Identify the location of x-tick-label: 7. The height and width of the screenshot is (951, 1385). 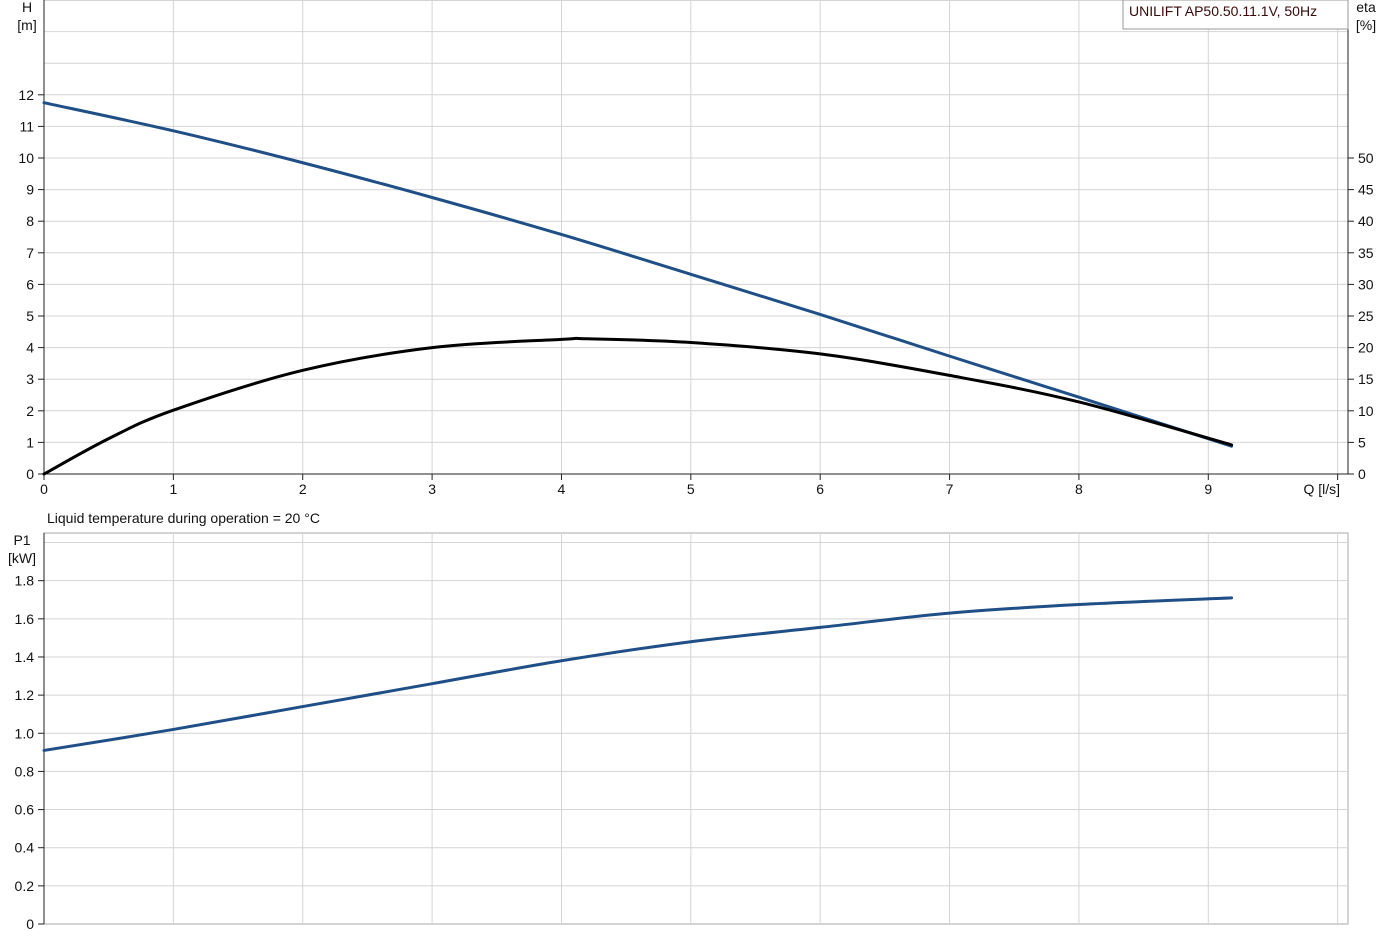
(950, 489).